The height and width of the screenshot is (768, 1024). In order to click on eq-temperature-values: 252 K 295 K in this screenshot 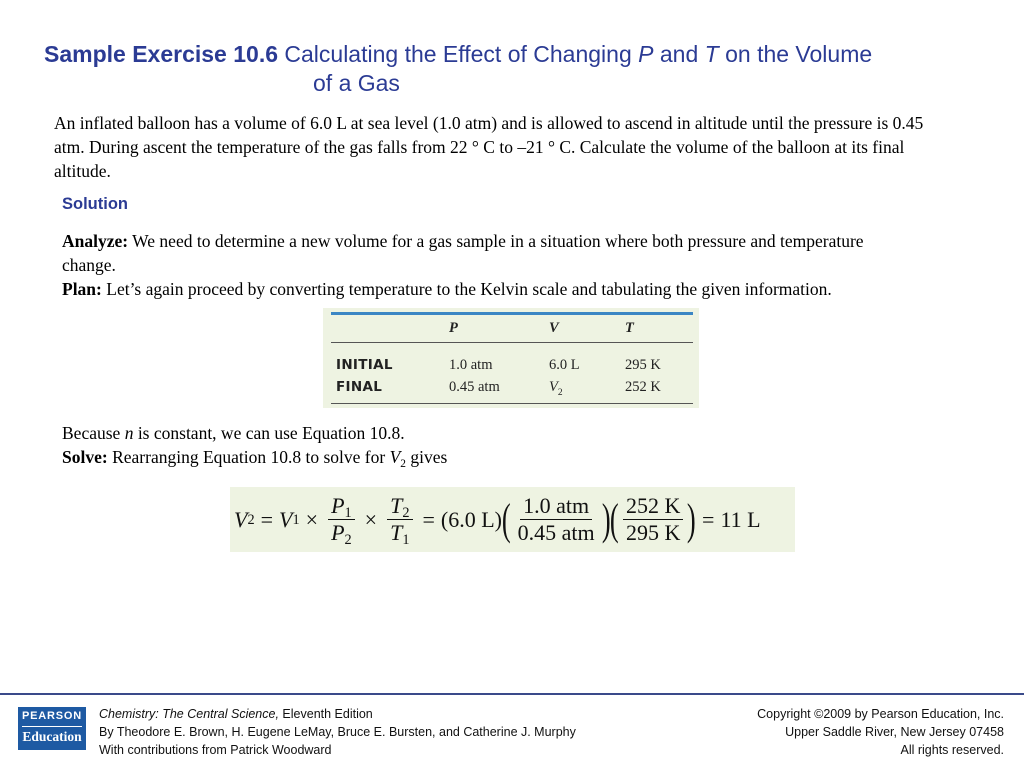, I will do `click(653, 519)`.